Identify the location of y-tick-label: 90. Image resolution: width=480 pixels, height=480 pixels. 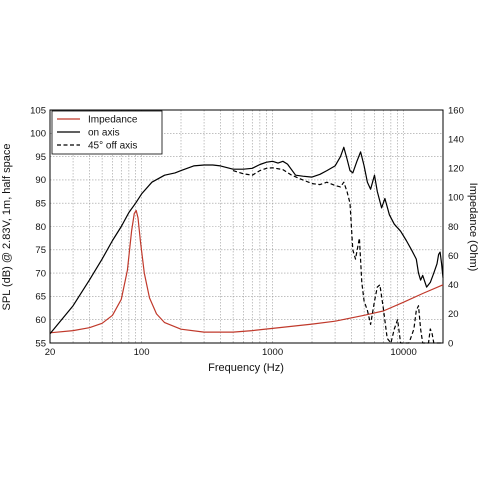
(40, 180).